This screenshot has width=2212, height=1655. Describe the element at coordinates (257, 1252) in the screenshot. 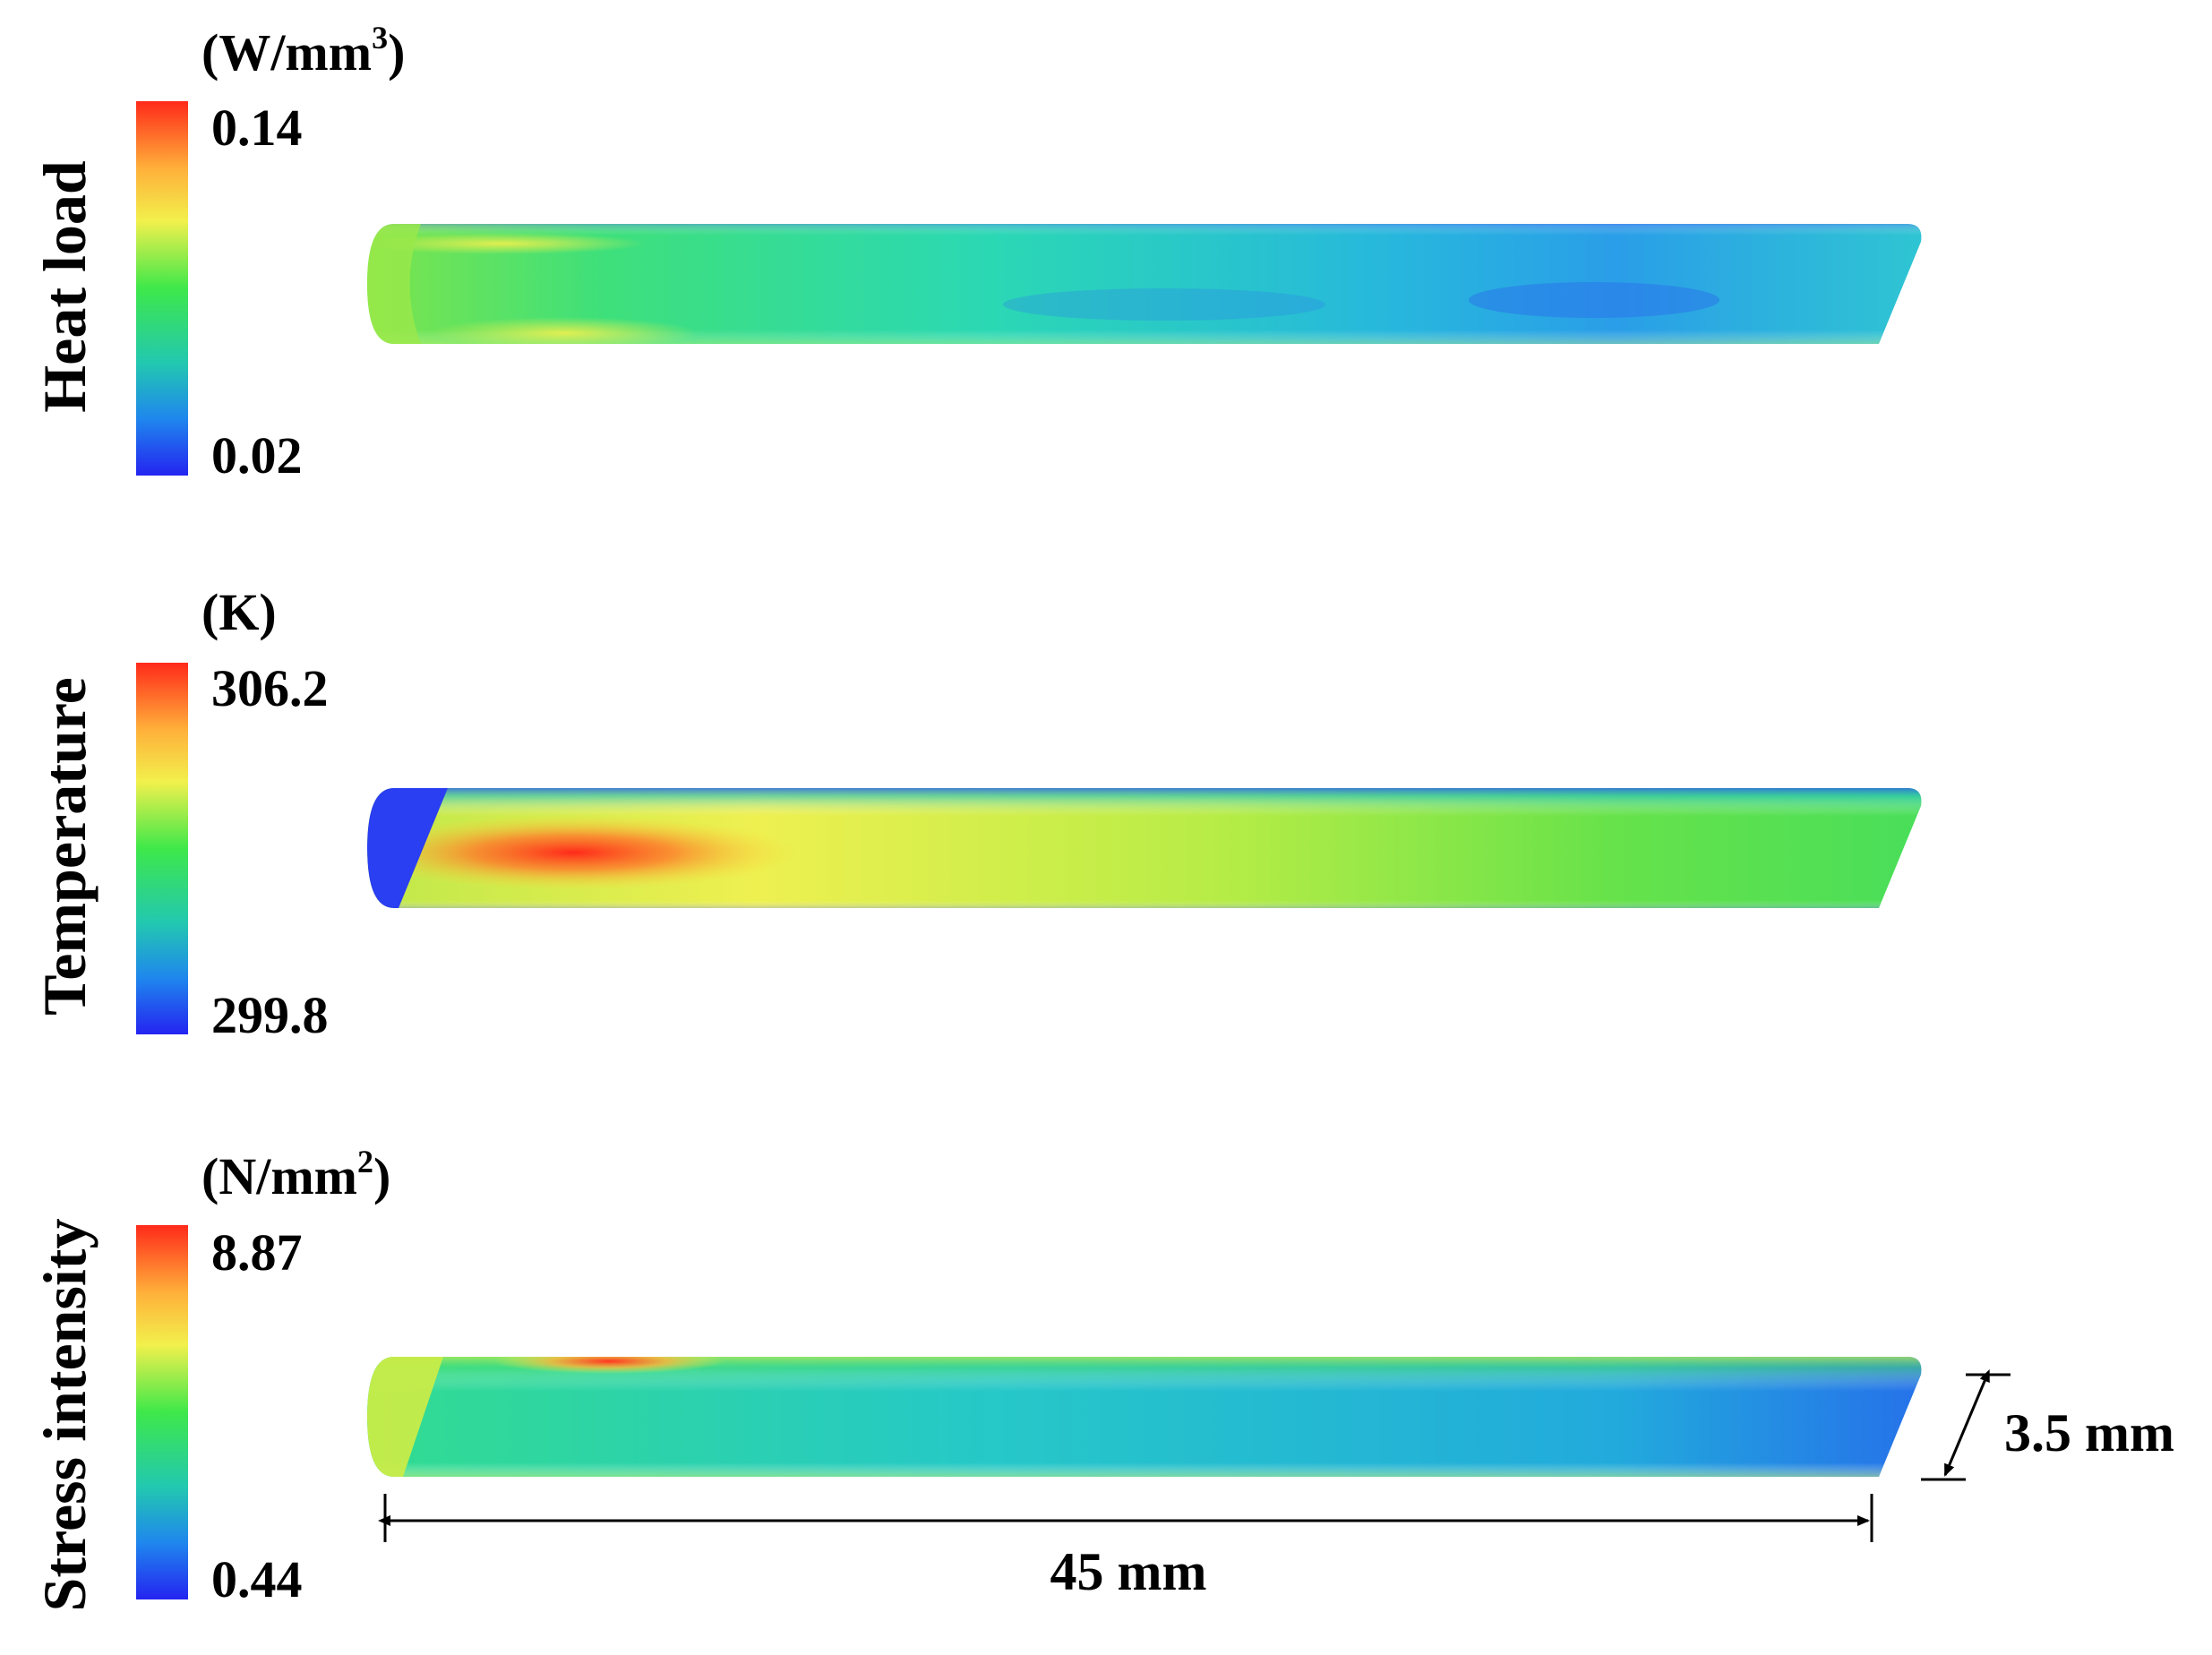

I see `colorbar-max-stress-intensity: 8.87` at that location.